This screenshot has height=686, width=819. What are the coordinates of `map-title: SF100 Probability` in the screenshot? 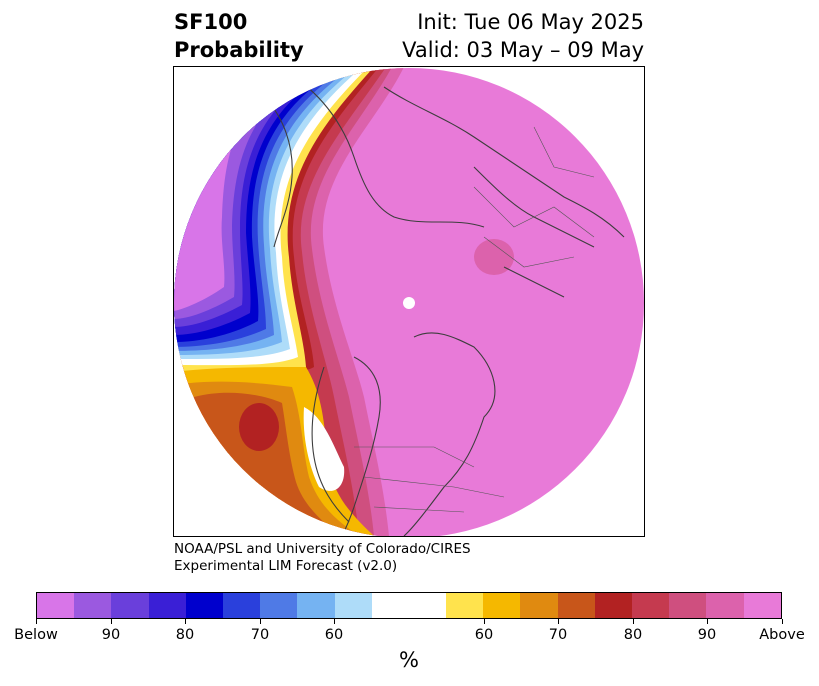 It's located at (239, 36).